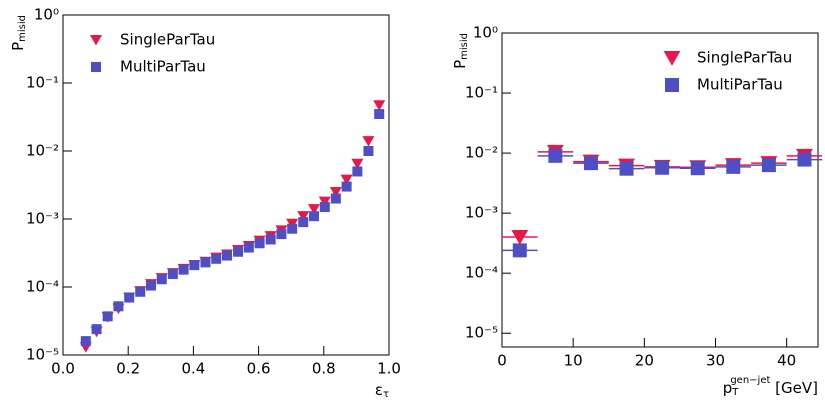 The width and height of the screenshot is (825, 402). What do you see at coordinates (644, 361) in the screenshot?
I see `x-tick-label: 20` at bounding box center [644, 361].